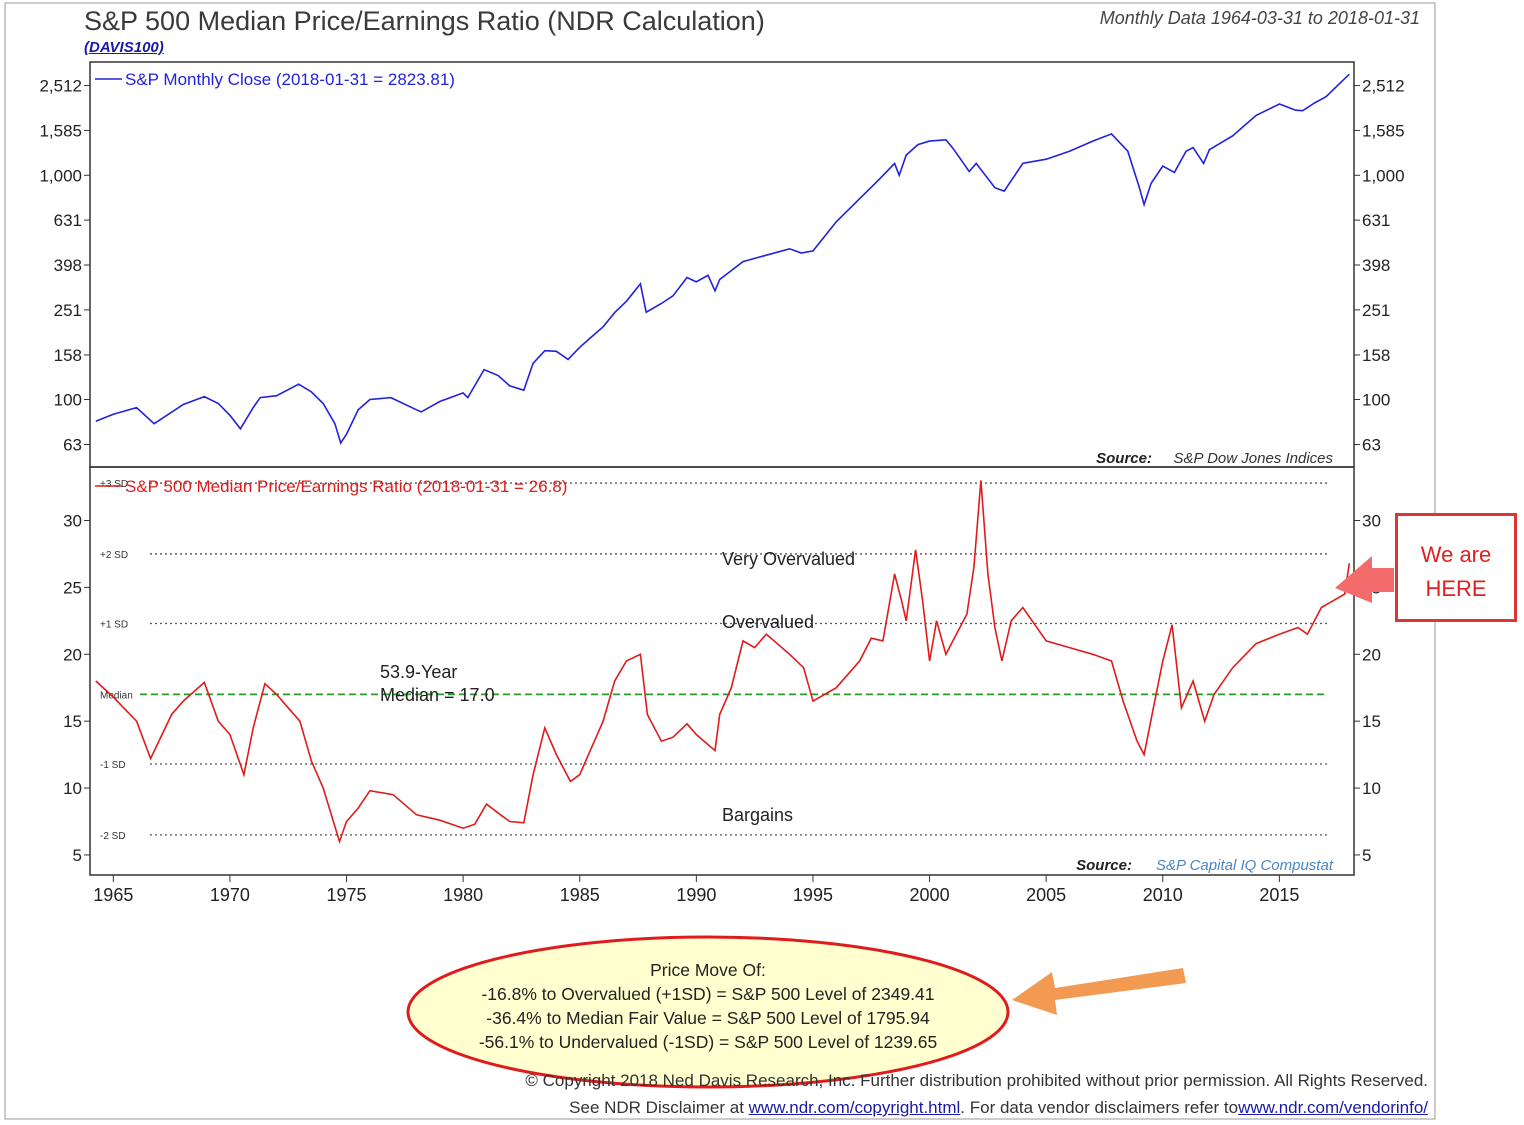 The width and height of the screenshot is (1524, 1125). I want to click on top-y-tick-label-left: 100, so click(68, 400).